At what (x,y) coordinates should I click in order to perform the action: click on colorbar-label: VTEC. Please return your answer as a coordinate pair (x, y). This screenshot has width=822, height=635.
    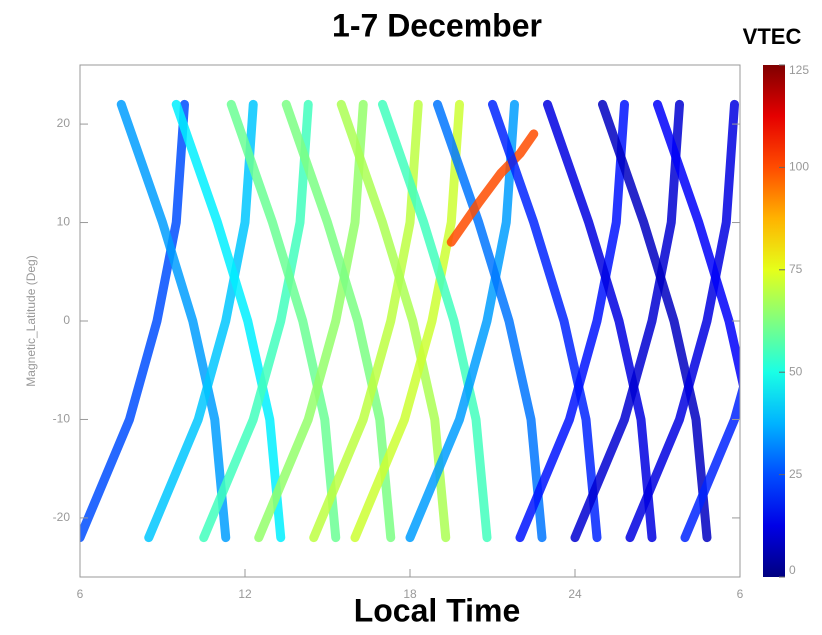
    Looking at the image, I should click on (772, 36).